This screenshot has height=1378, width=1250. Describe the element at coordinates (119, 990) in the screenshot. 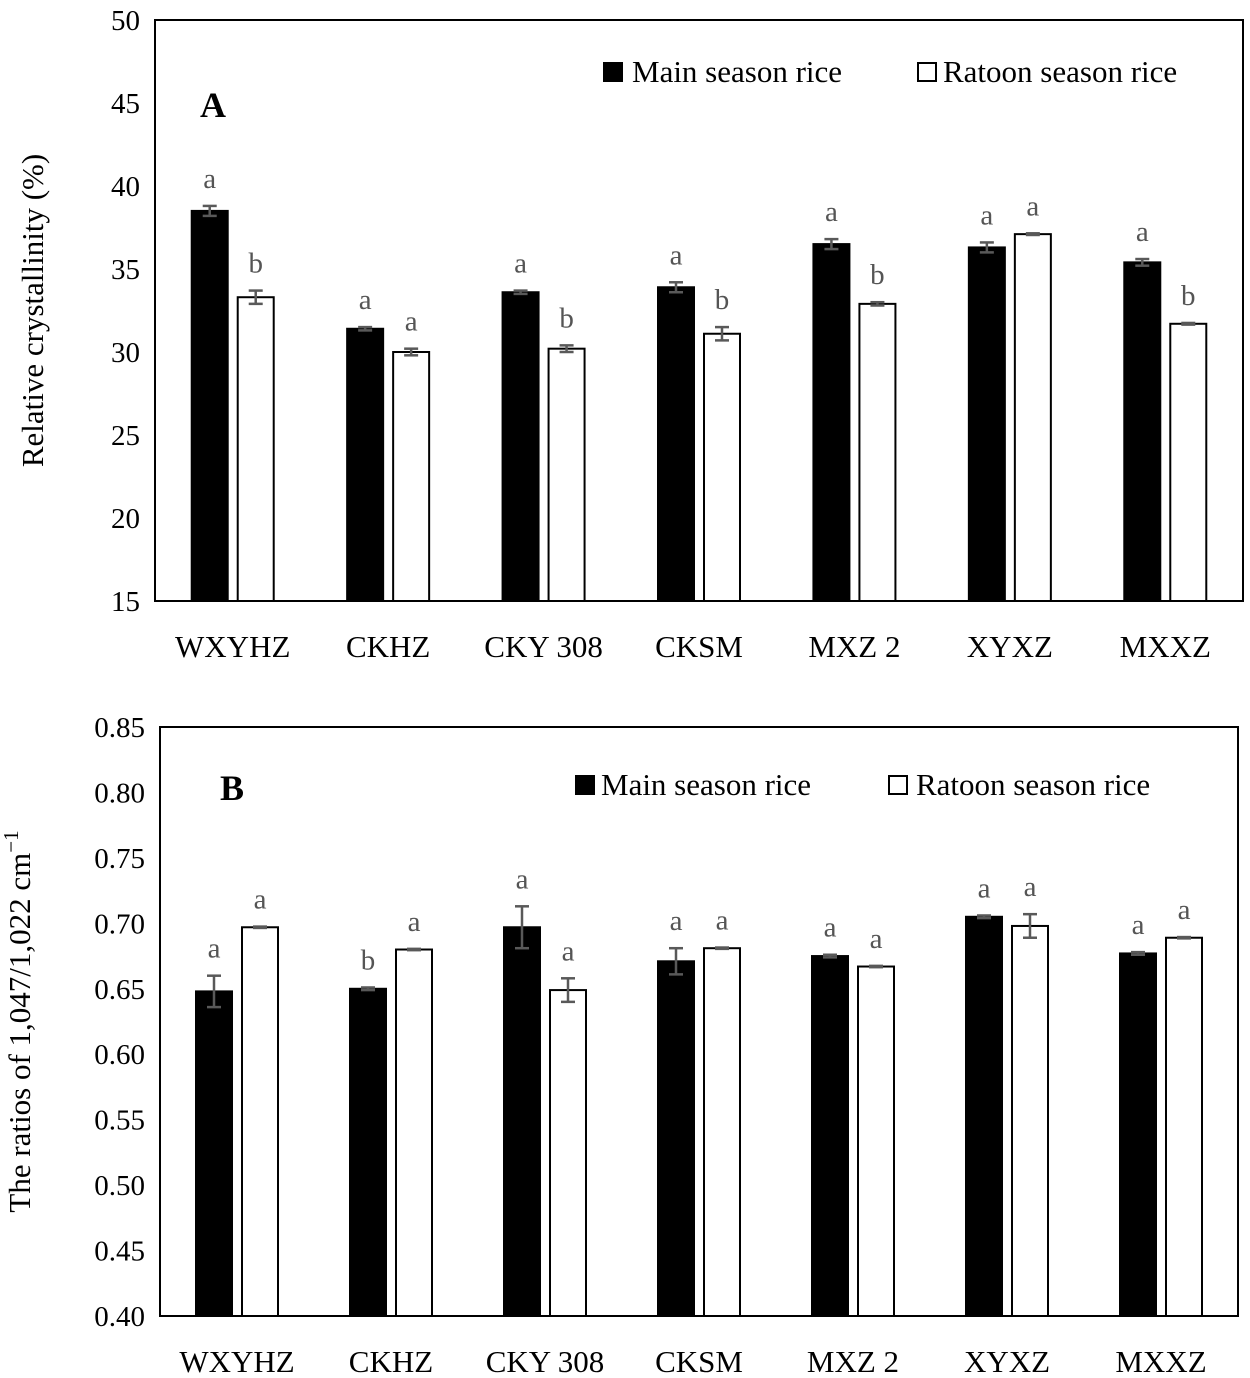

I see `y-tick-label: 0.65` at that location.